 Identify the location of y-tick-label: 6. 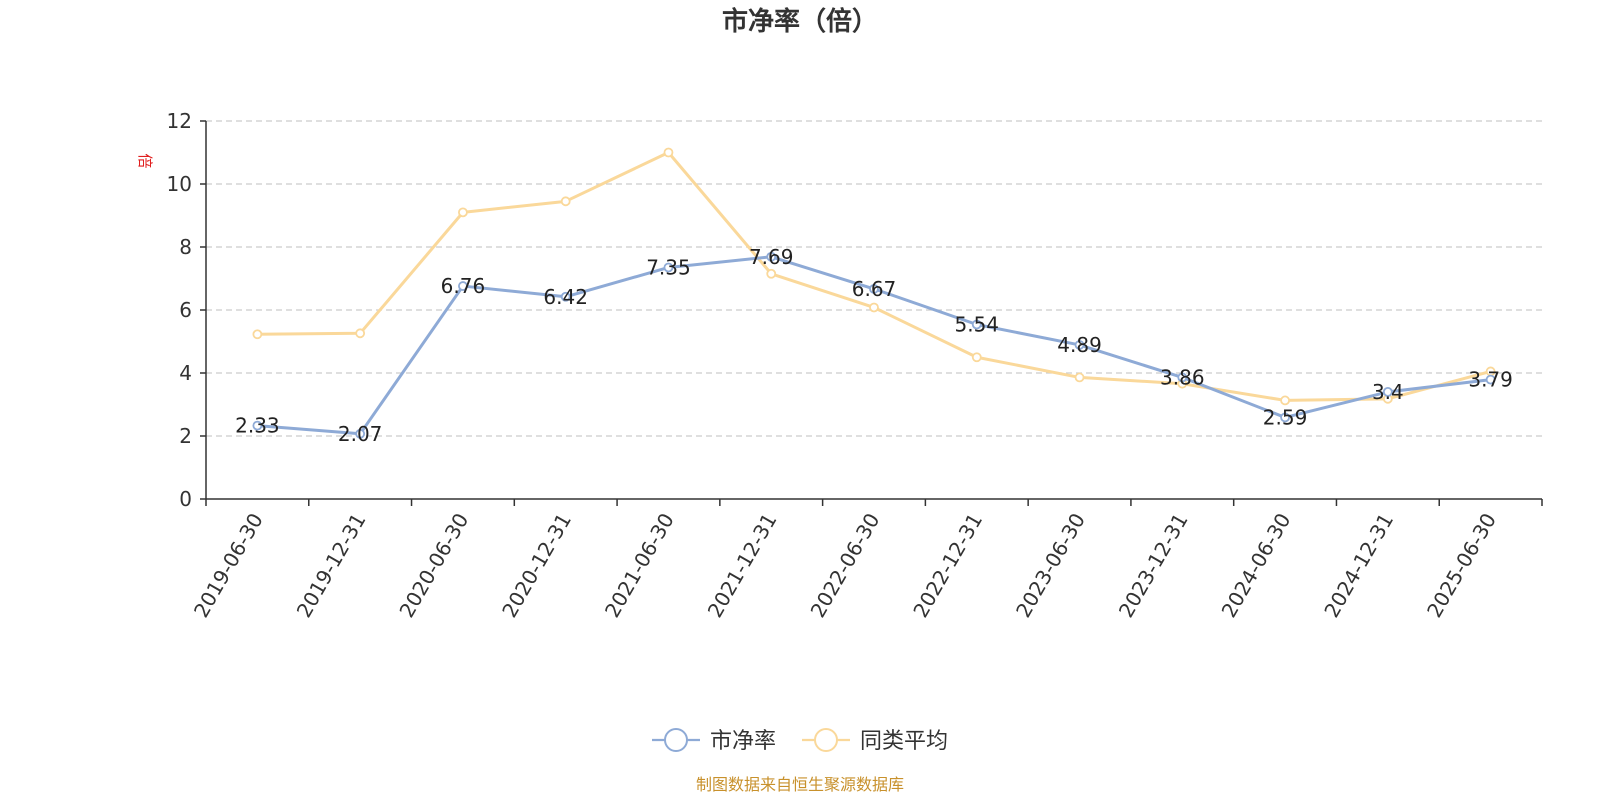
(185, 310).